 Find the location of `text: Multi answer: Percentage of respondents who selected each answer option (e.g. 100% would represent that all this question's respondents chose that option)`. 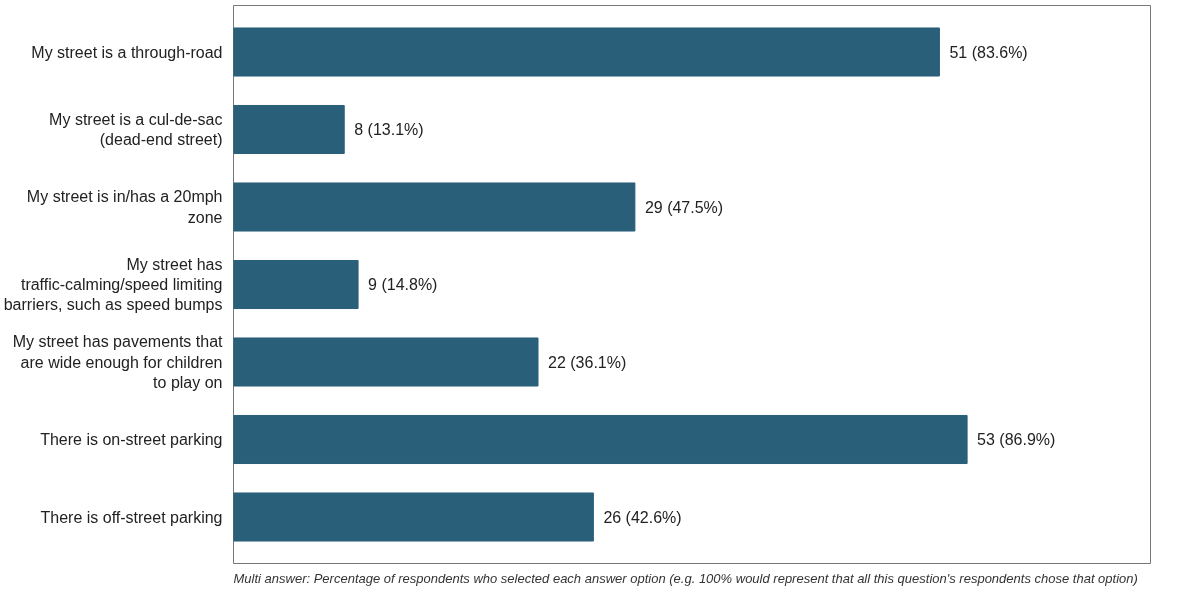

text: Multi answer: Percentage of respondents who selected each answer option (e.g. 100% would represent that all this question's respondents chose that option) is located at coordinates (685, 578).